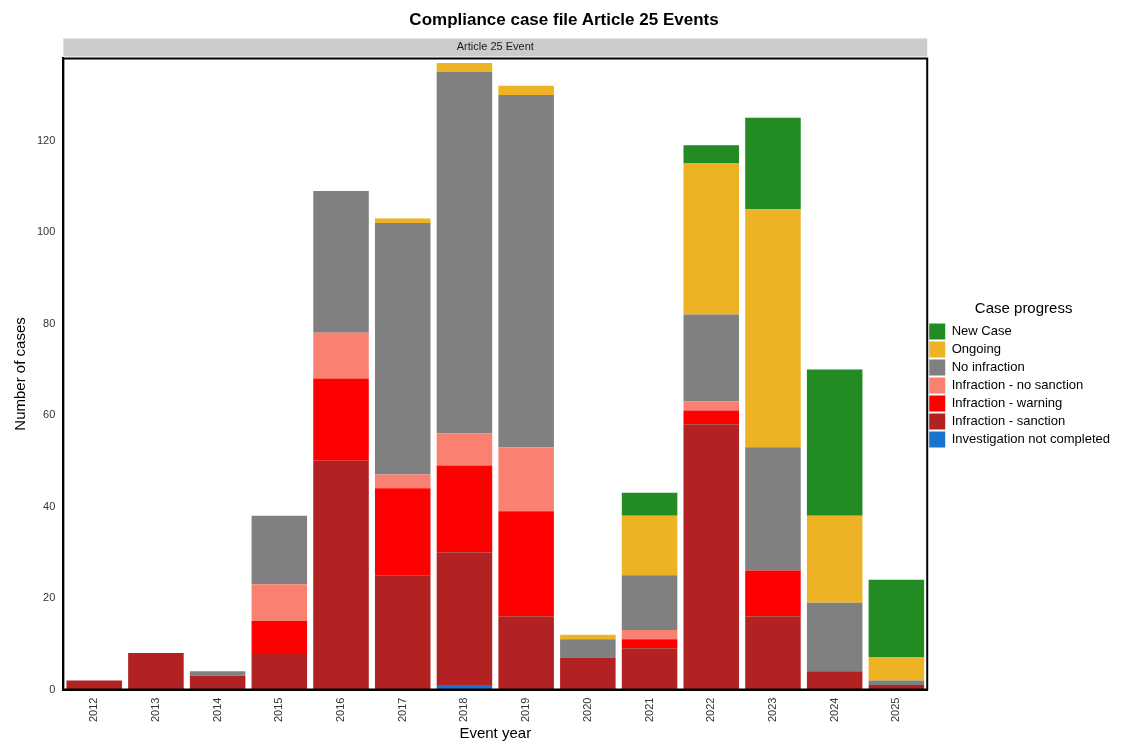 The width and height of the screenshot is (1132, 749). I want to click on y-tick-label: 120, so click(46, 139).